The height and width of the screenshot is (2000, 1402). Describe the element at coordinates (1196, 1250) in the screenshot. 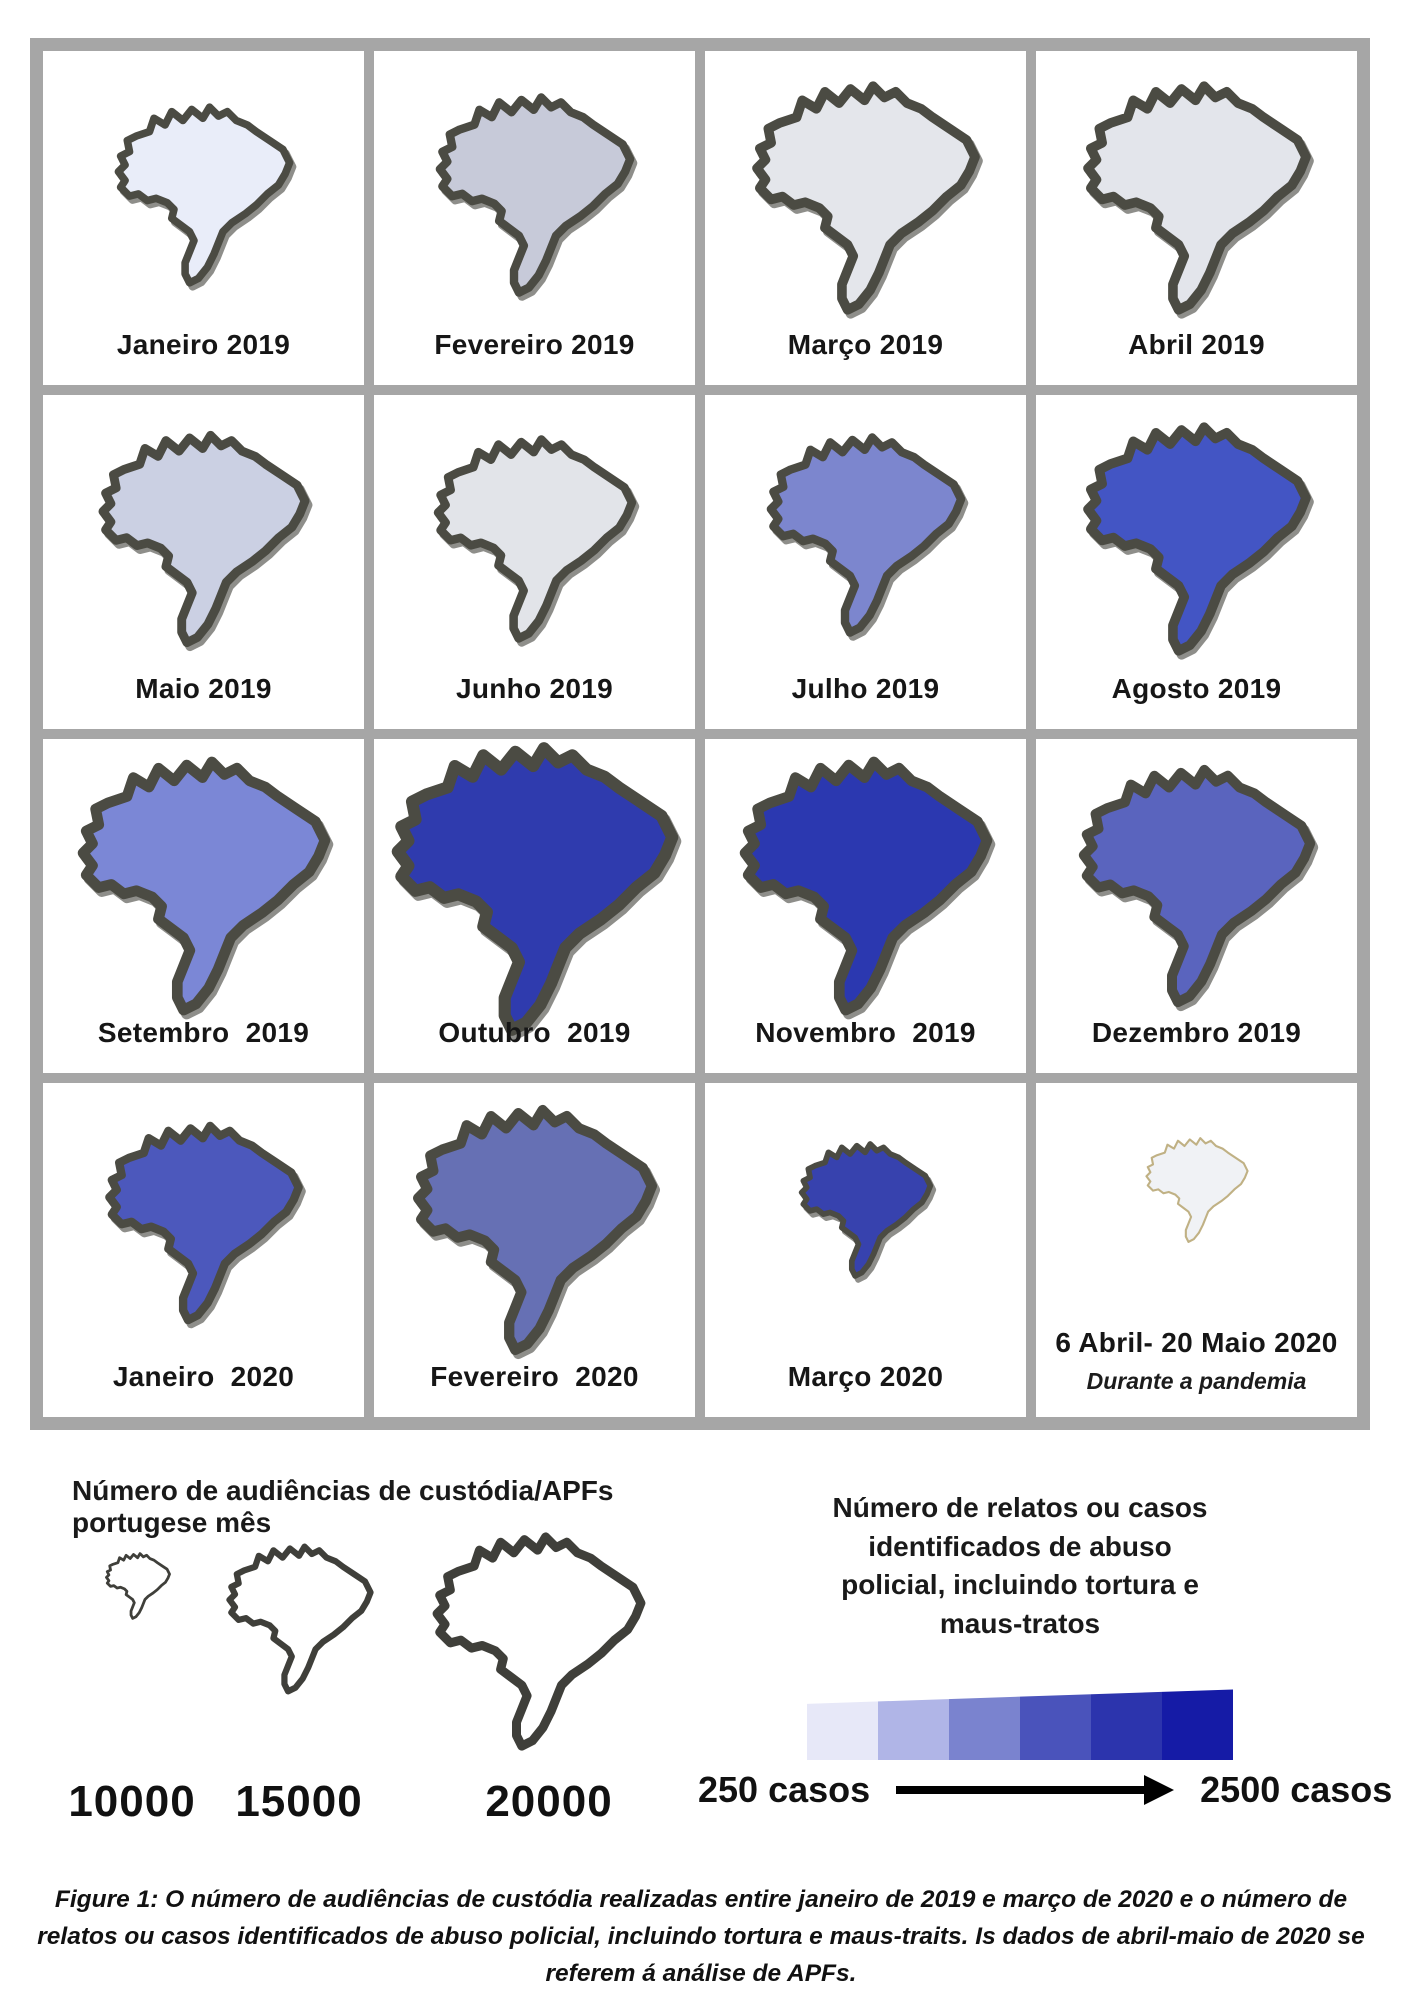

I see `month-cell: 6 Abril- 20 Maio 2020 Durante a pandemia` at that location.